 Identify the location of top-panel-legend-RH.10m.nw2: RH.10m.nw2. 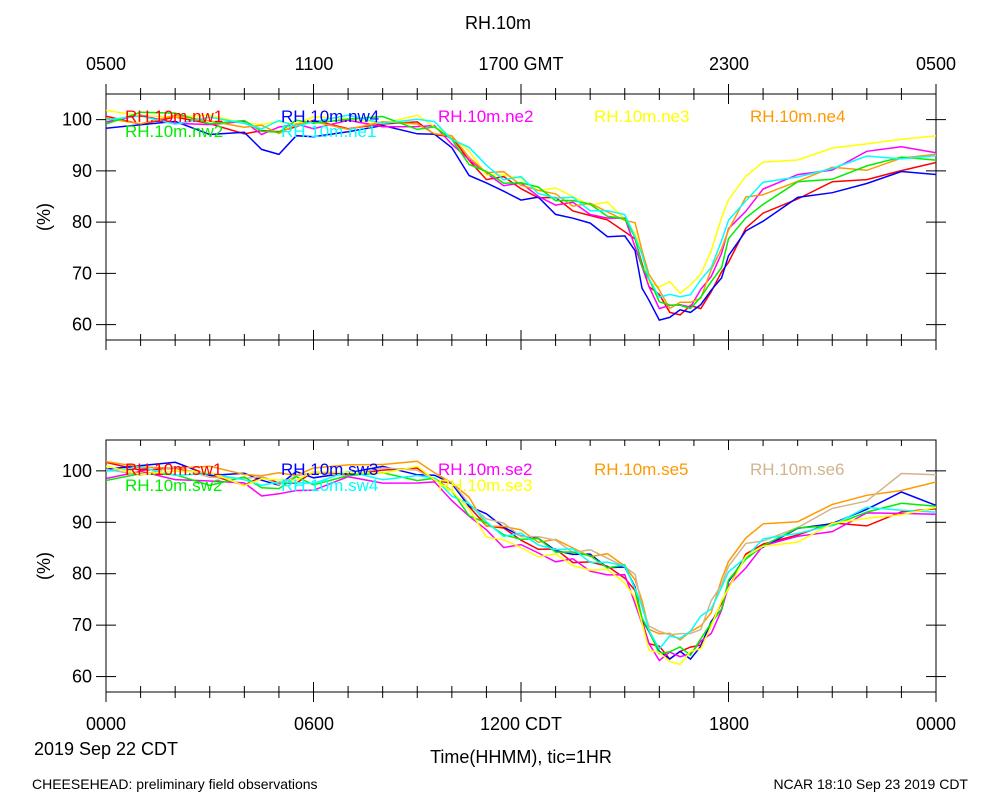
(174, 131).